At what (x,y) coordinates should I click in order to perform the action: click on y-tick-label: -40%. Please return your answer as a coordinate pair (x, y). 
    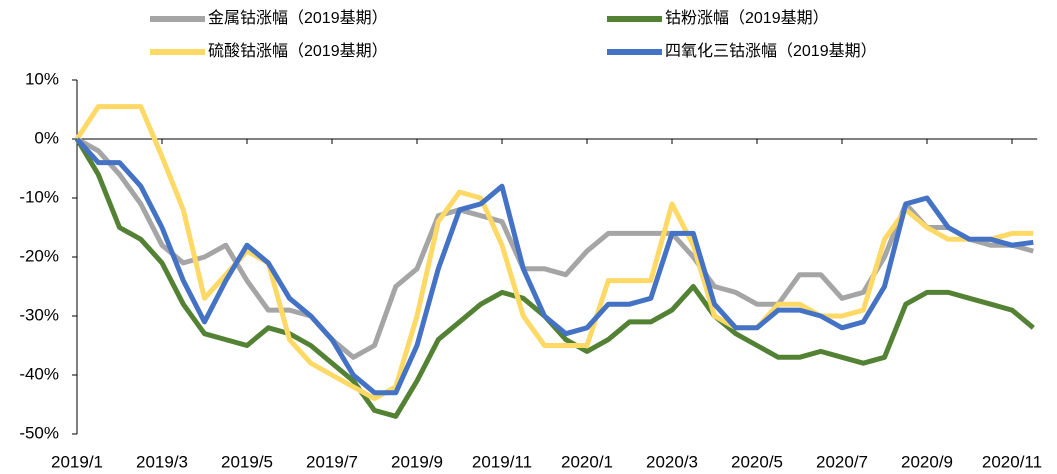
    Looking at the image, I should click on (39, 373).